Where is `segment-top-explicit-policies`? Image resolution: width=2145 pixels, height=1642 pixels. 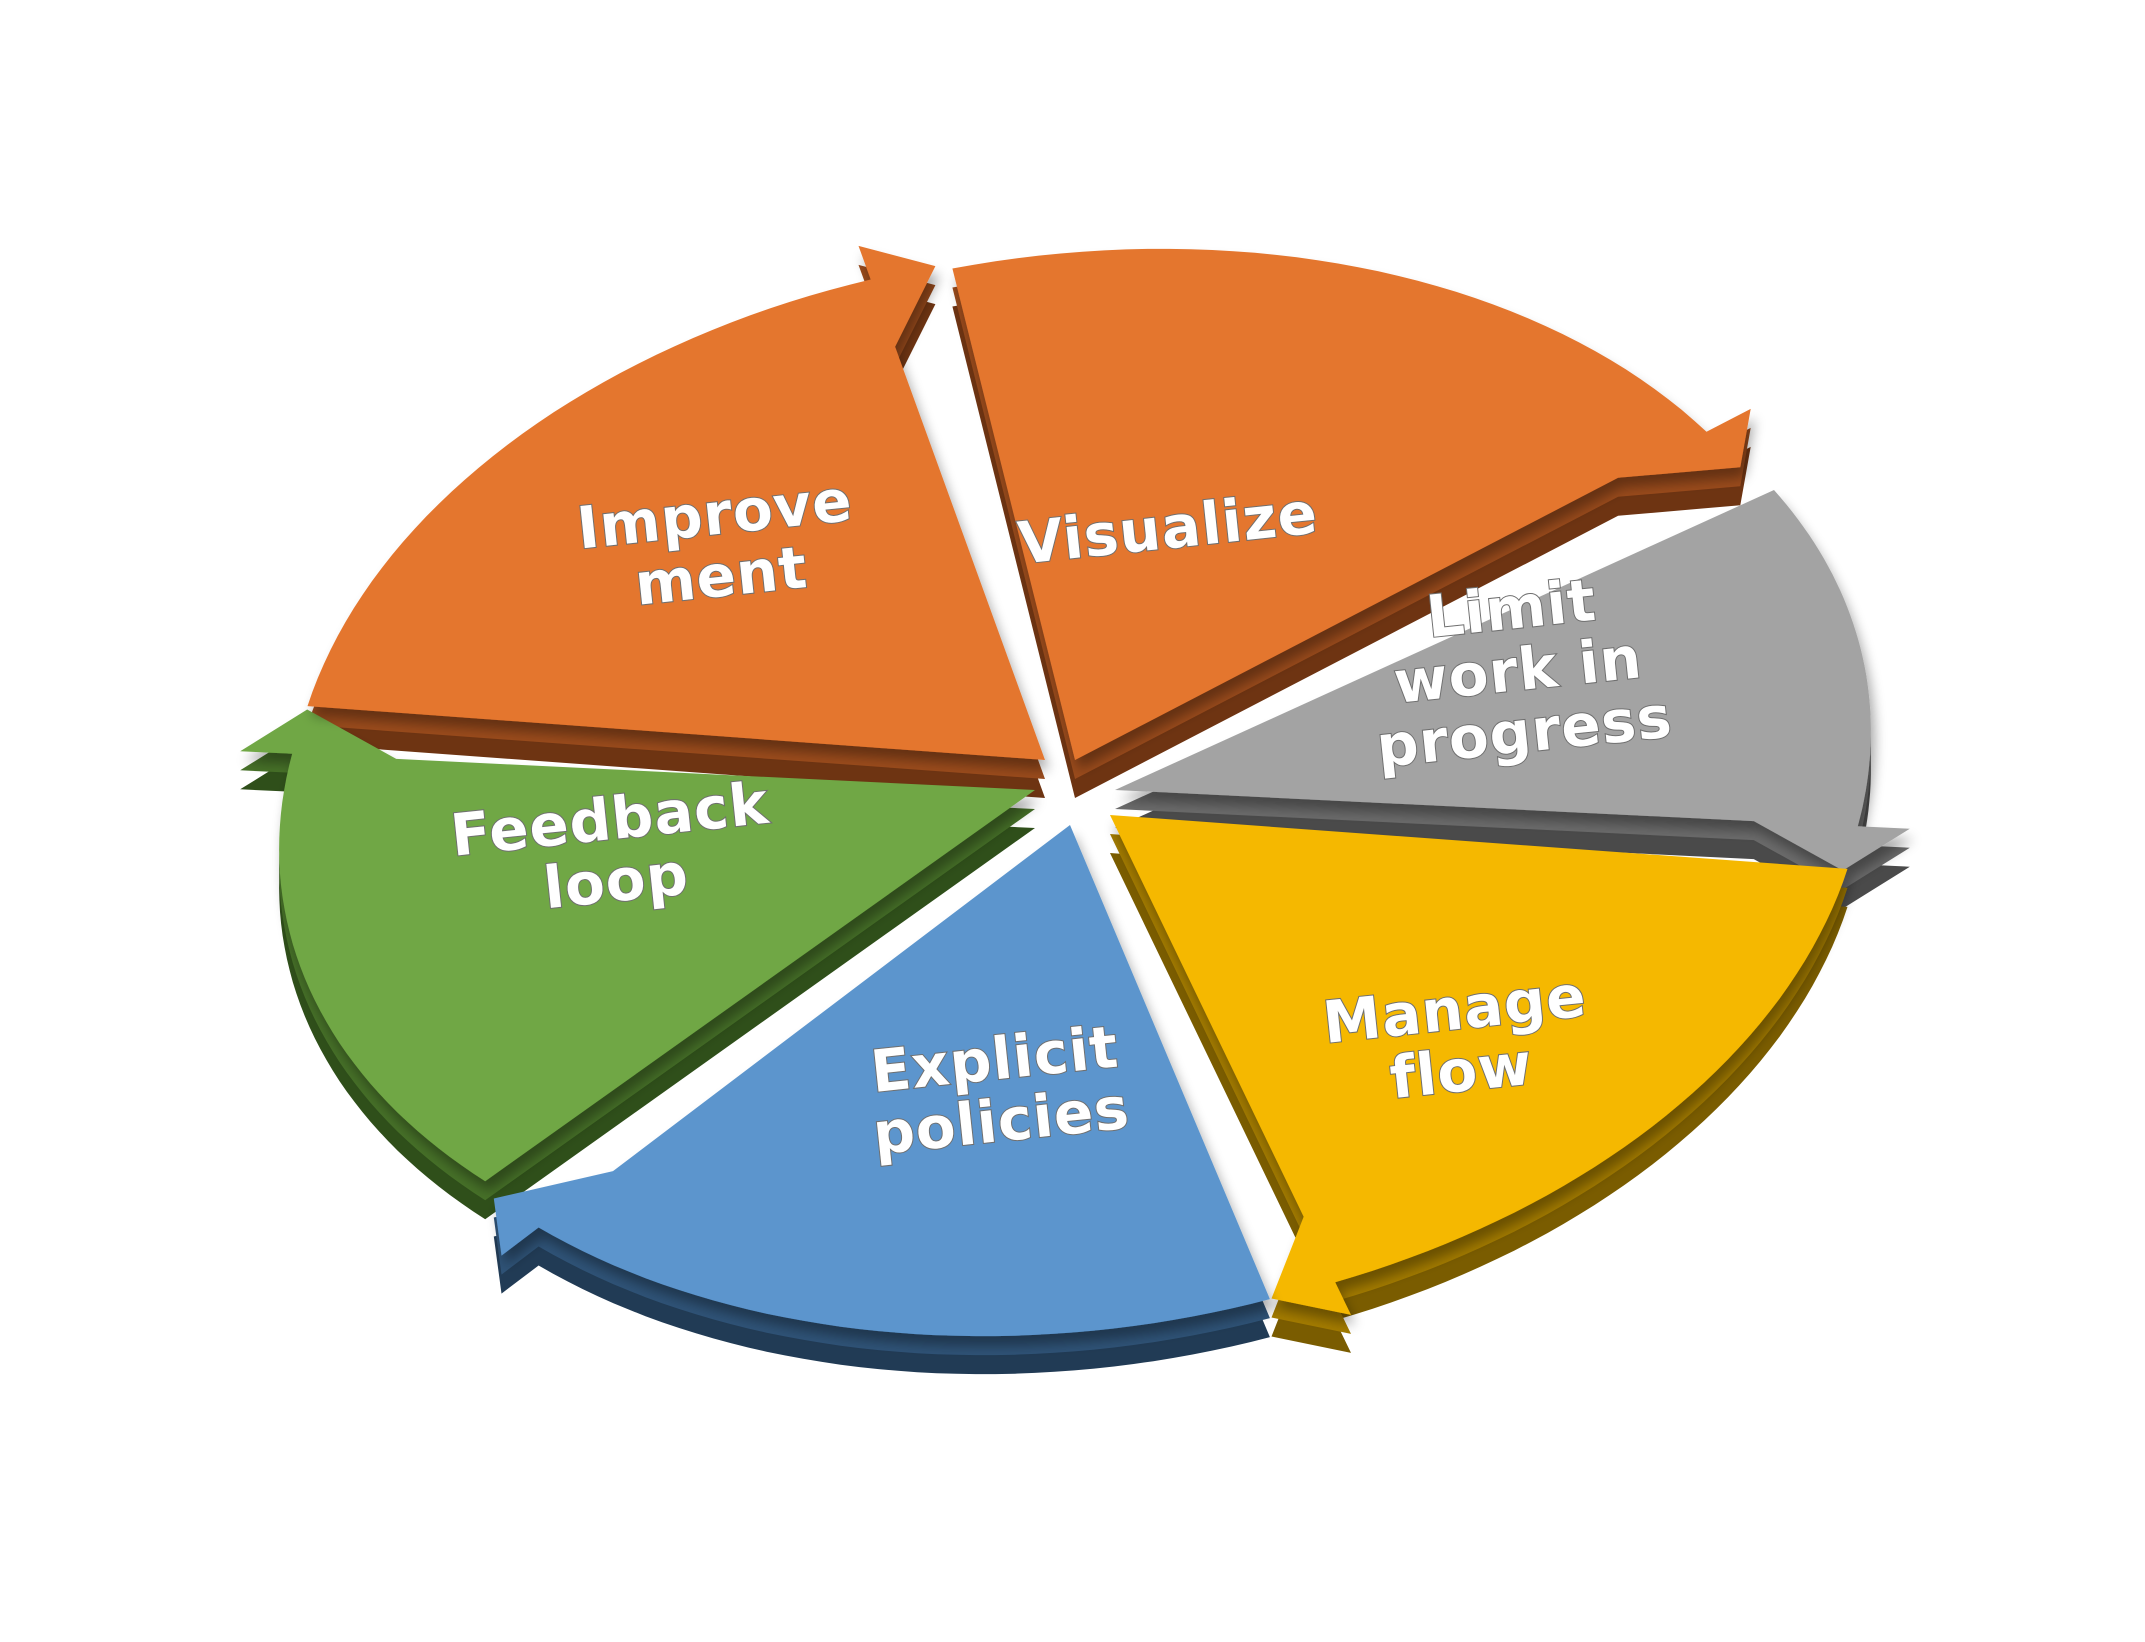
segment-top-explicit-policies is located at coordinates (881, 1081).